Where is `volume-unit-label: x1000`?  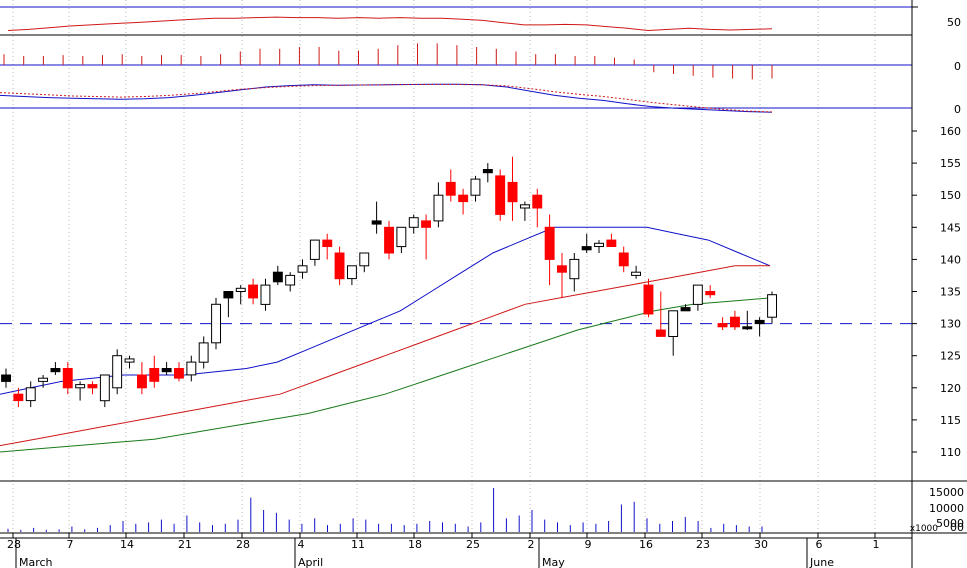 volume-unit-label: x1000 is located at coordinates (924, 529).